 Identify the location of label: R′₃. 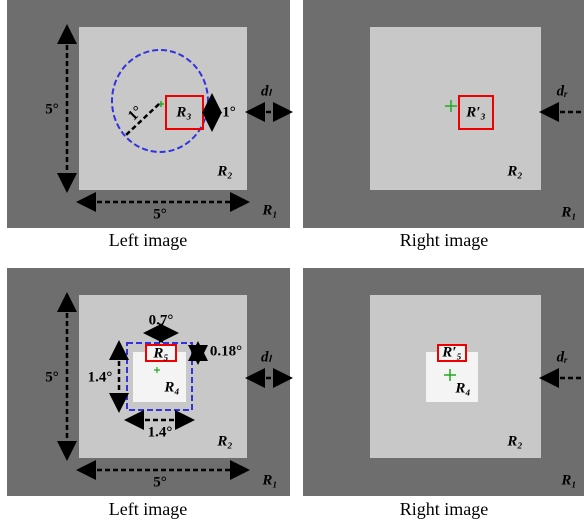
(475, 112).